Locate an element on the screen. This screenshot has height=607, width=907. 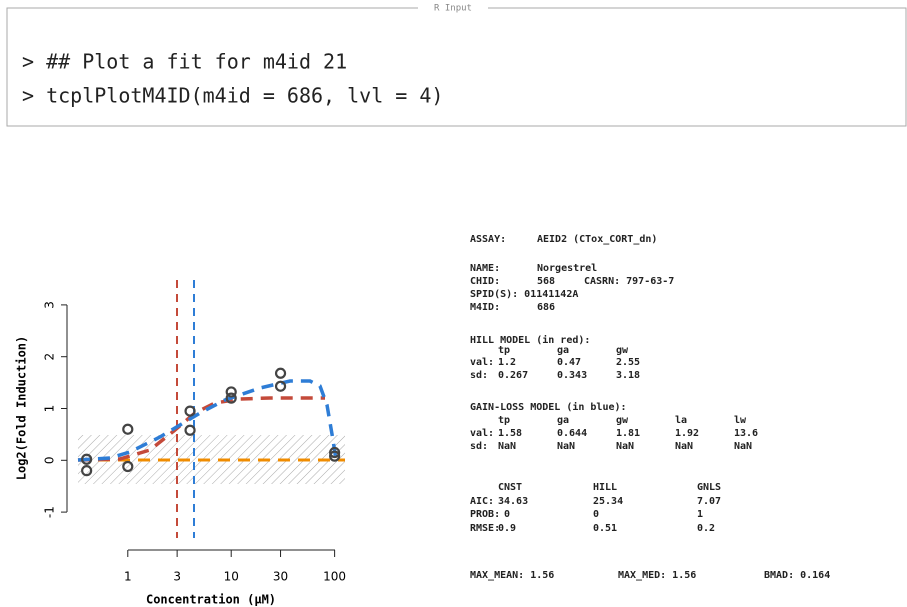
code-line: > tcplPlotM4ID(m4id = 686, lvl = 4) is located at coordinates (232, 96).